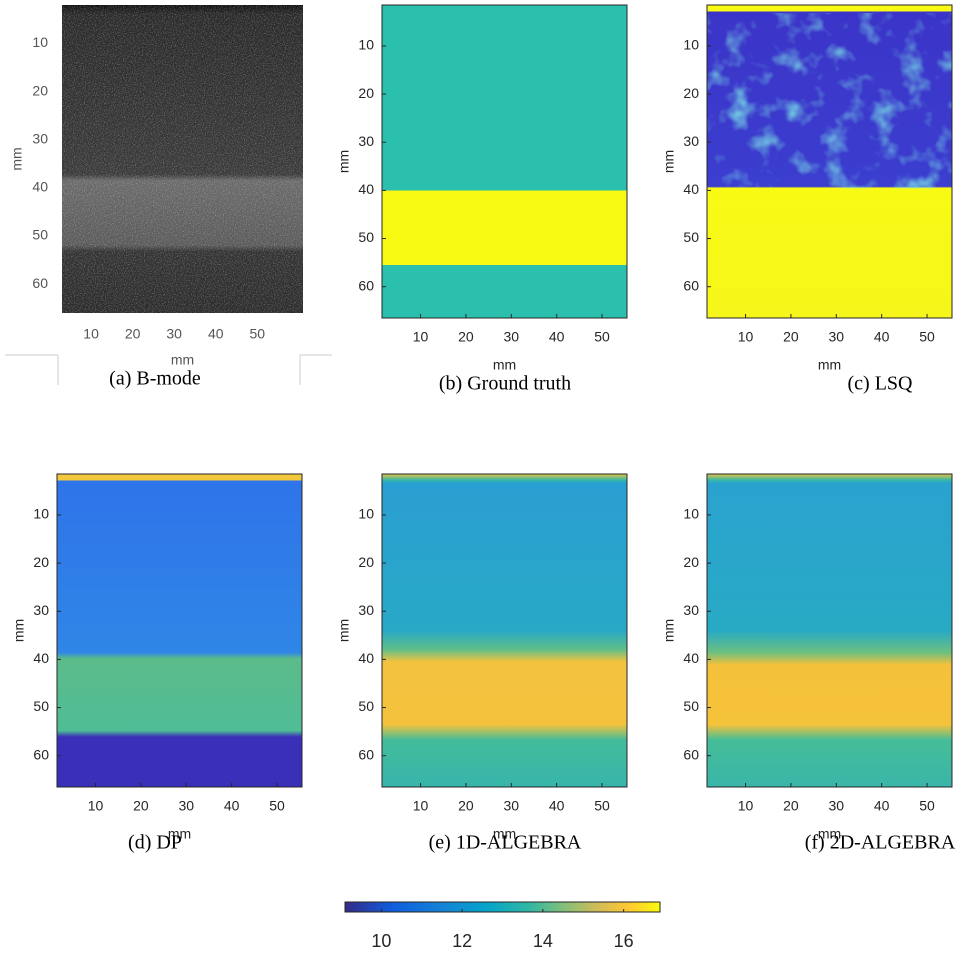 Image resolution: width=963 pixels, height=979 pixels. Describe the element at coordinates (881, 384) in the screenshot. I see `caption: (c) LSQ` at that location.